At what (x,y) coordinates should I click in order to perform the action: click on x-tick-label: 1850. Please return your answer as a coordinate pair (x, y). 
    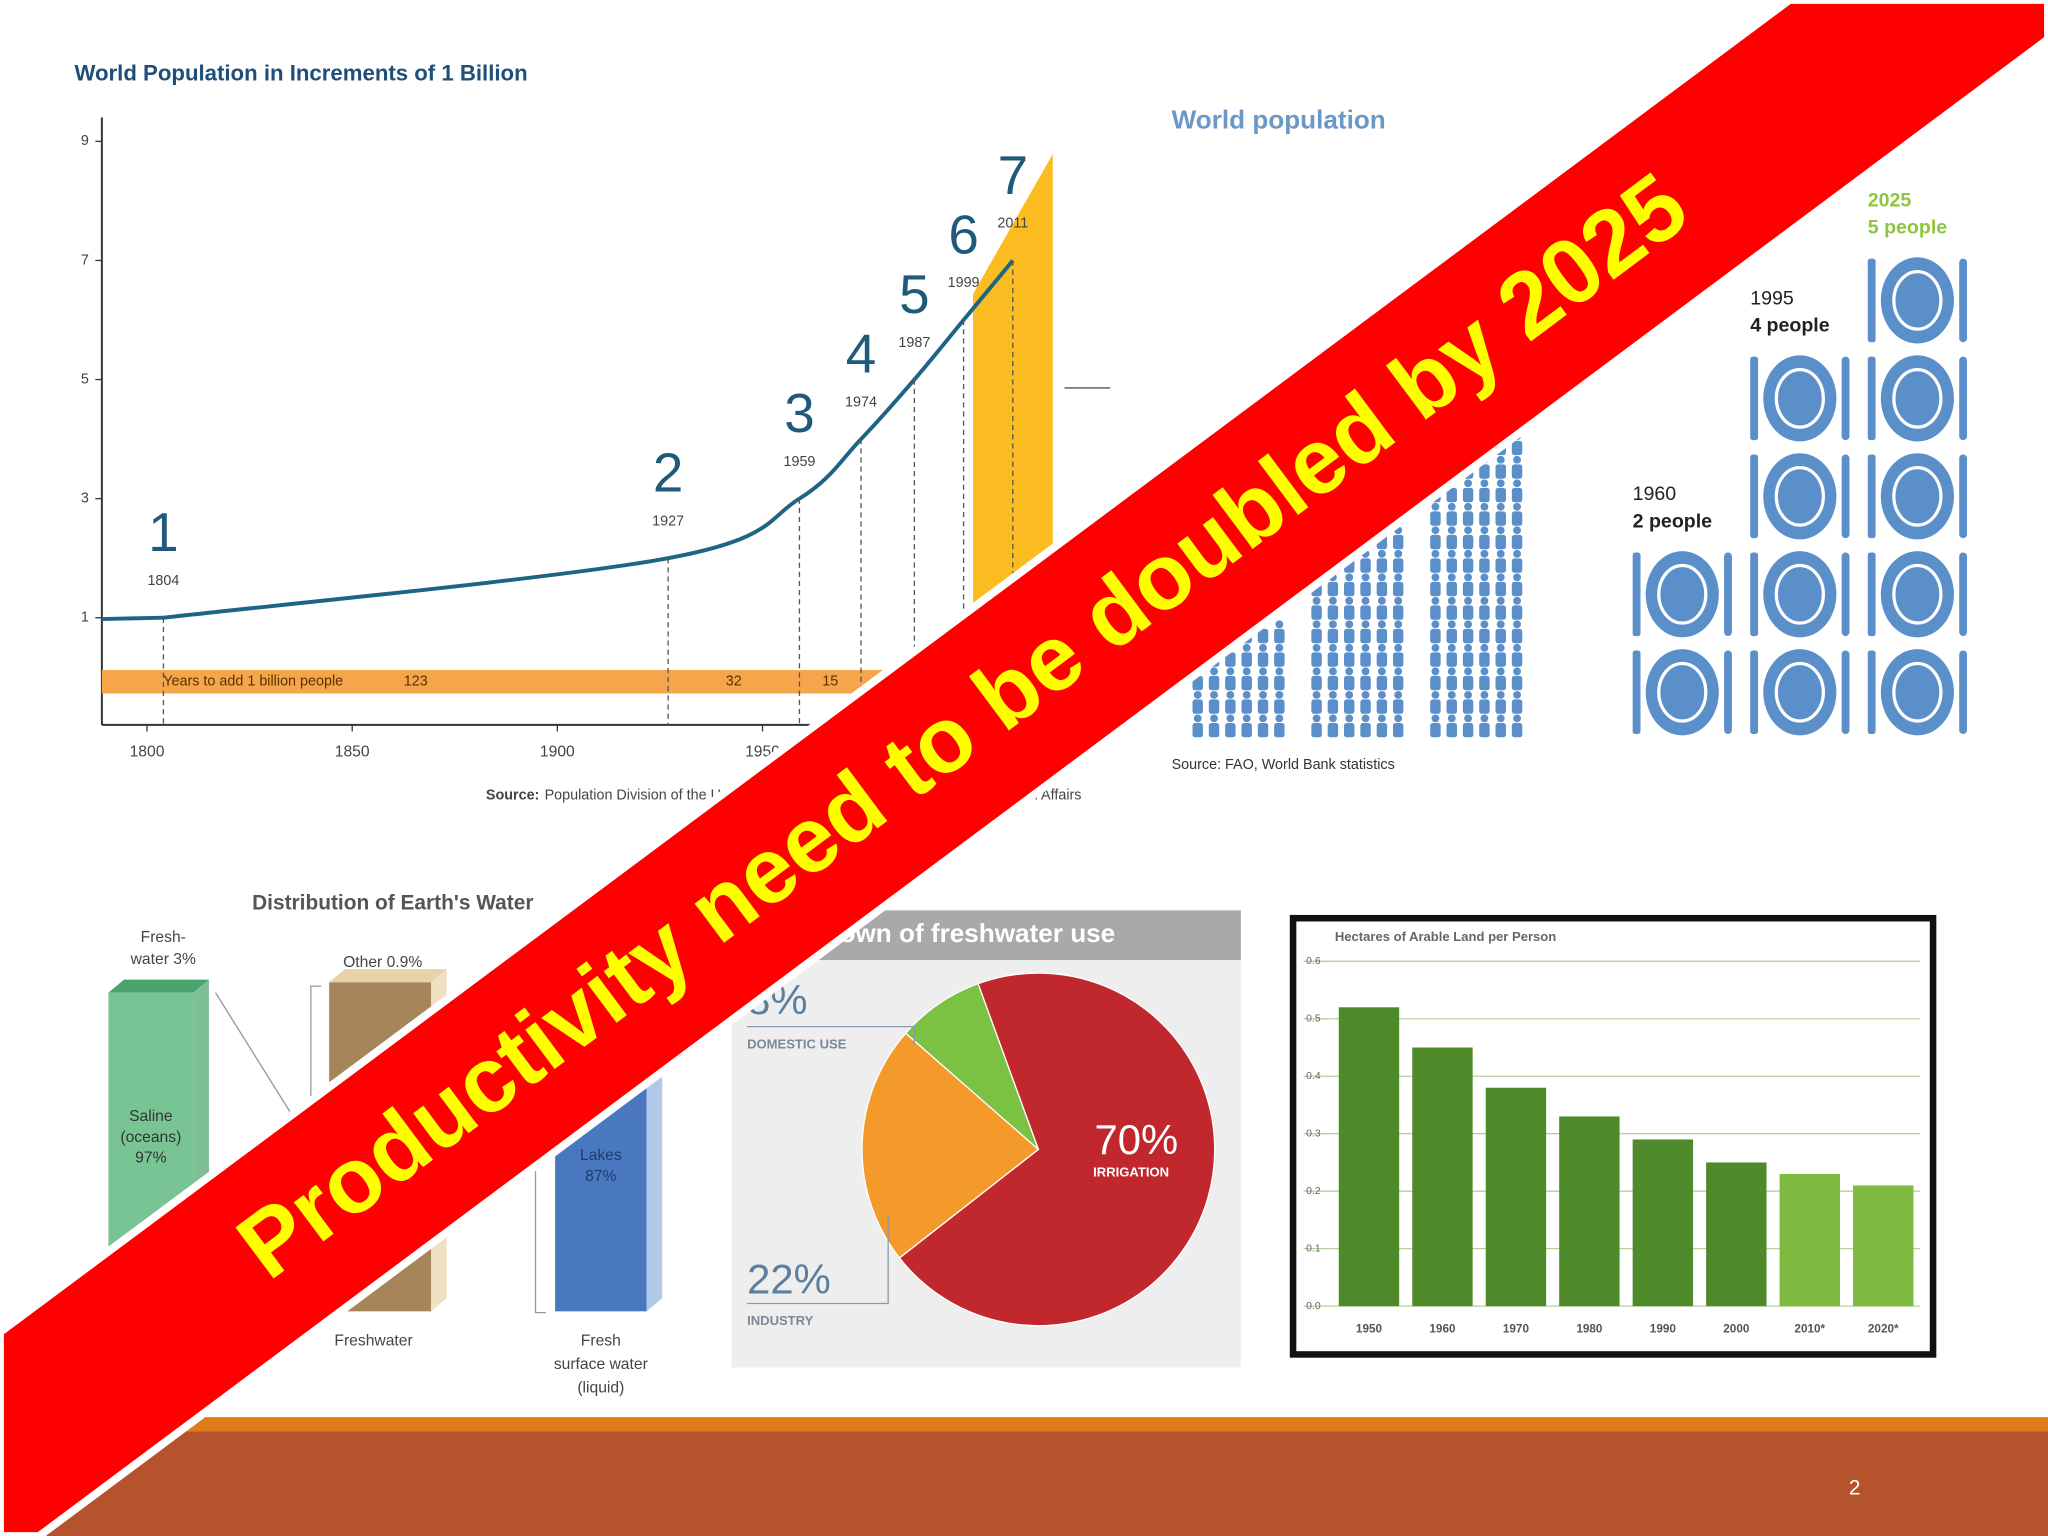
    Looking at the image, I should click on (352, 751).